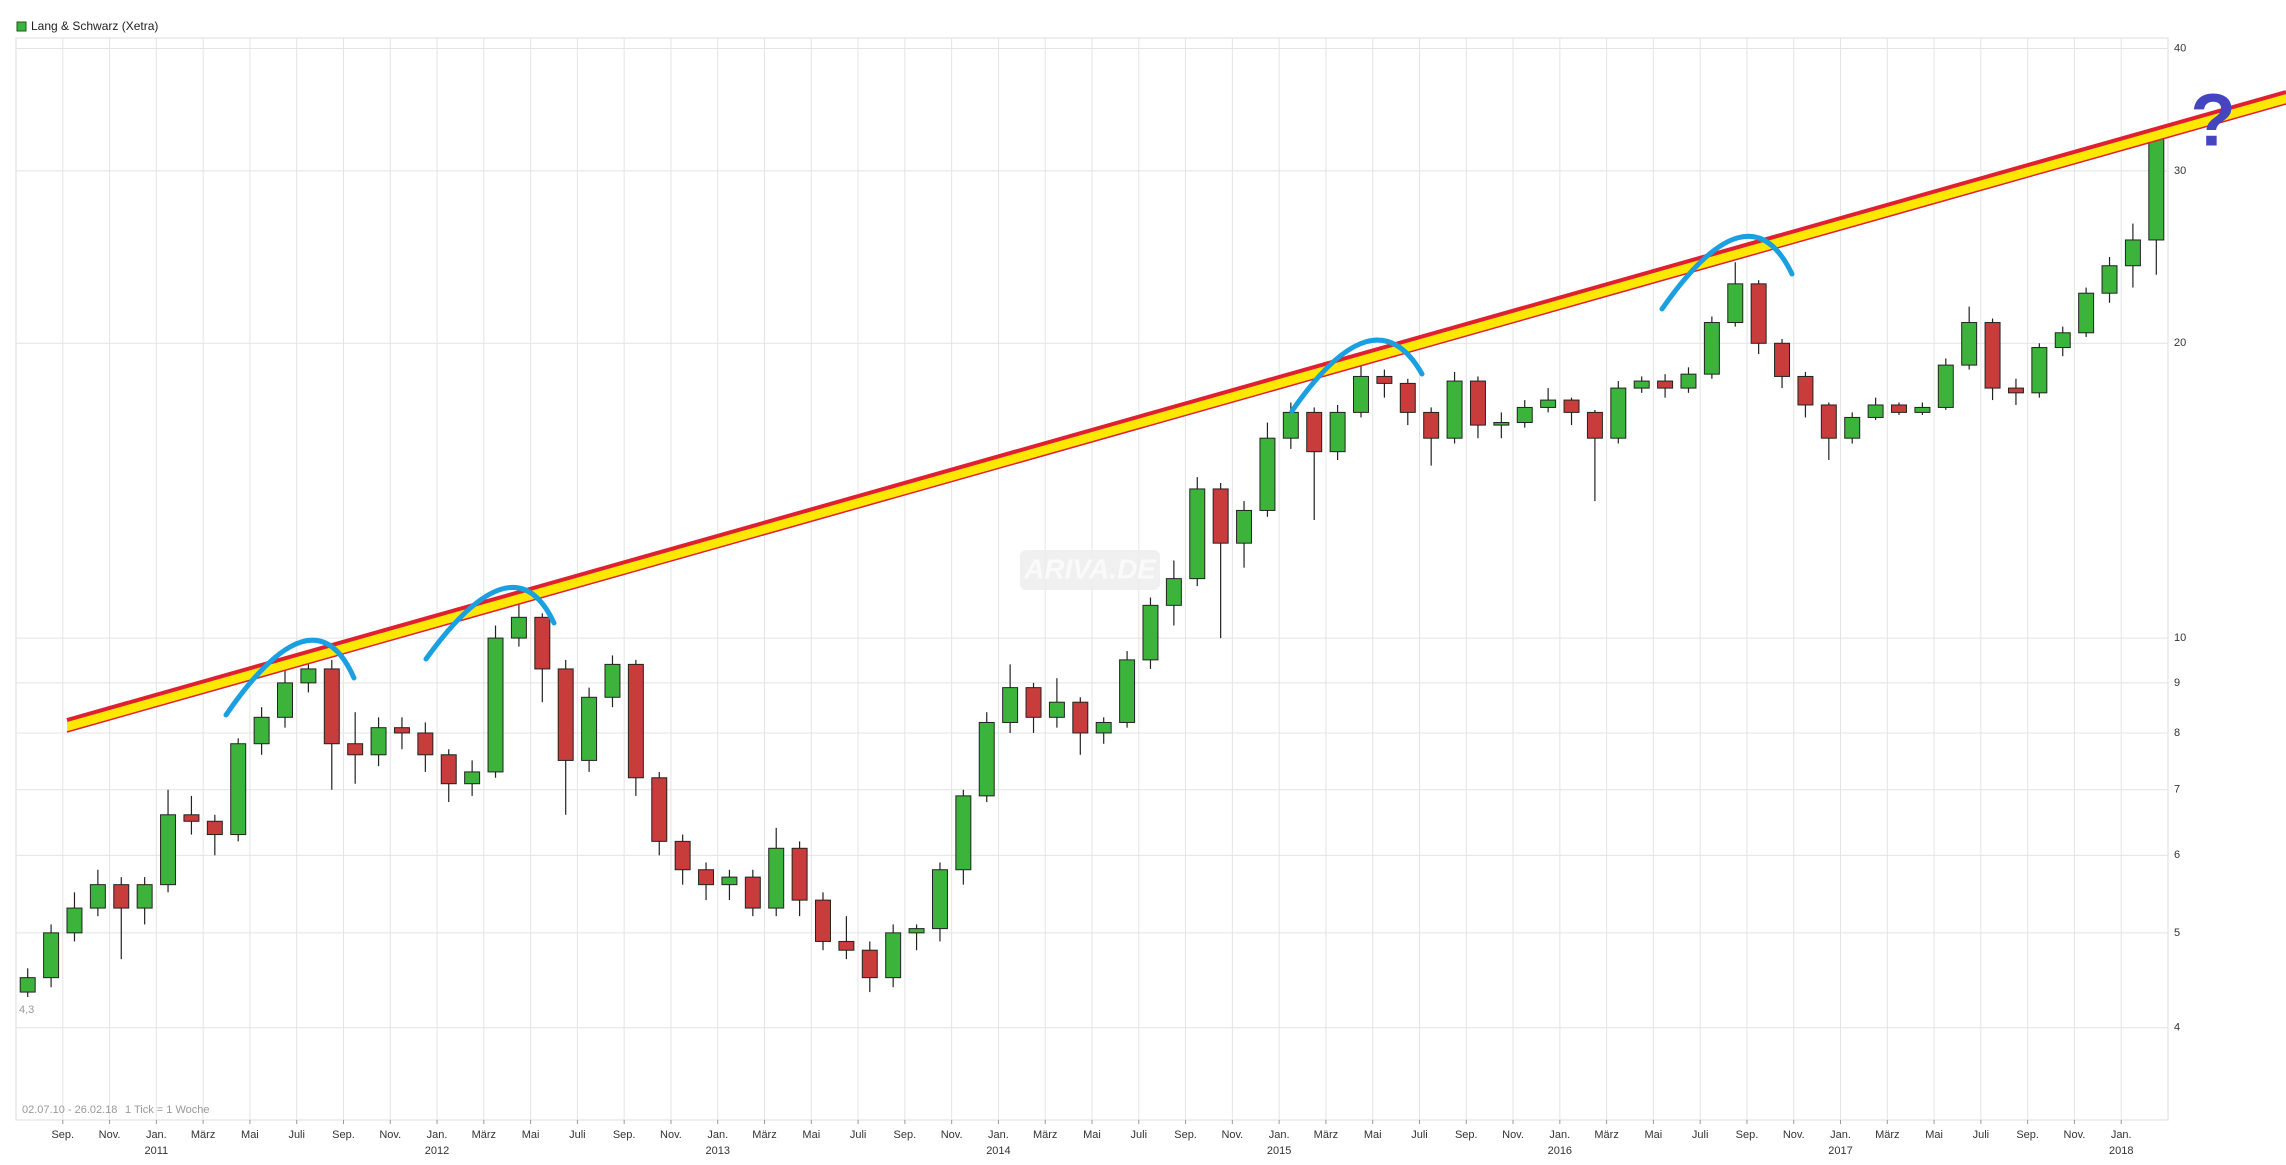 This screenshot has height=1165, width=2286. Describe the element at coordinates (2177, 683) in the screenshot. I see `y-tick-label: 9` at that location.